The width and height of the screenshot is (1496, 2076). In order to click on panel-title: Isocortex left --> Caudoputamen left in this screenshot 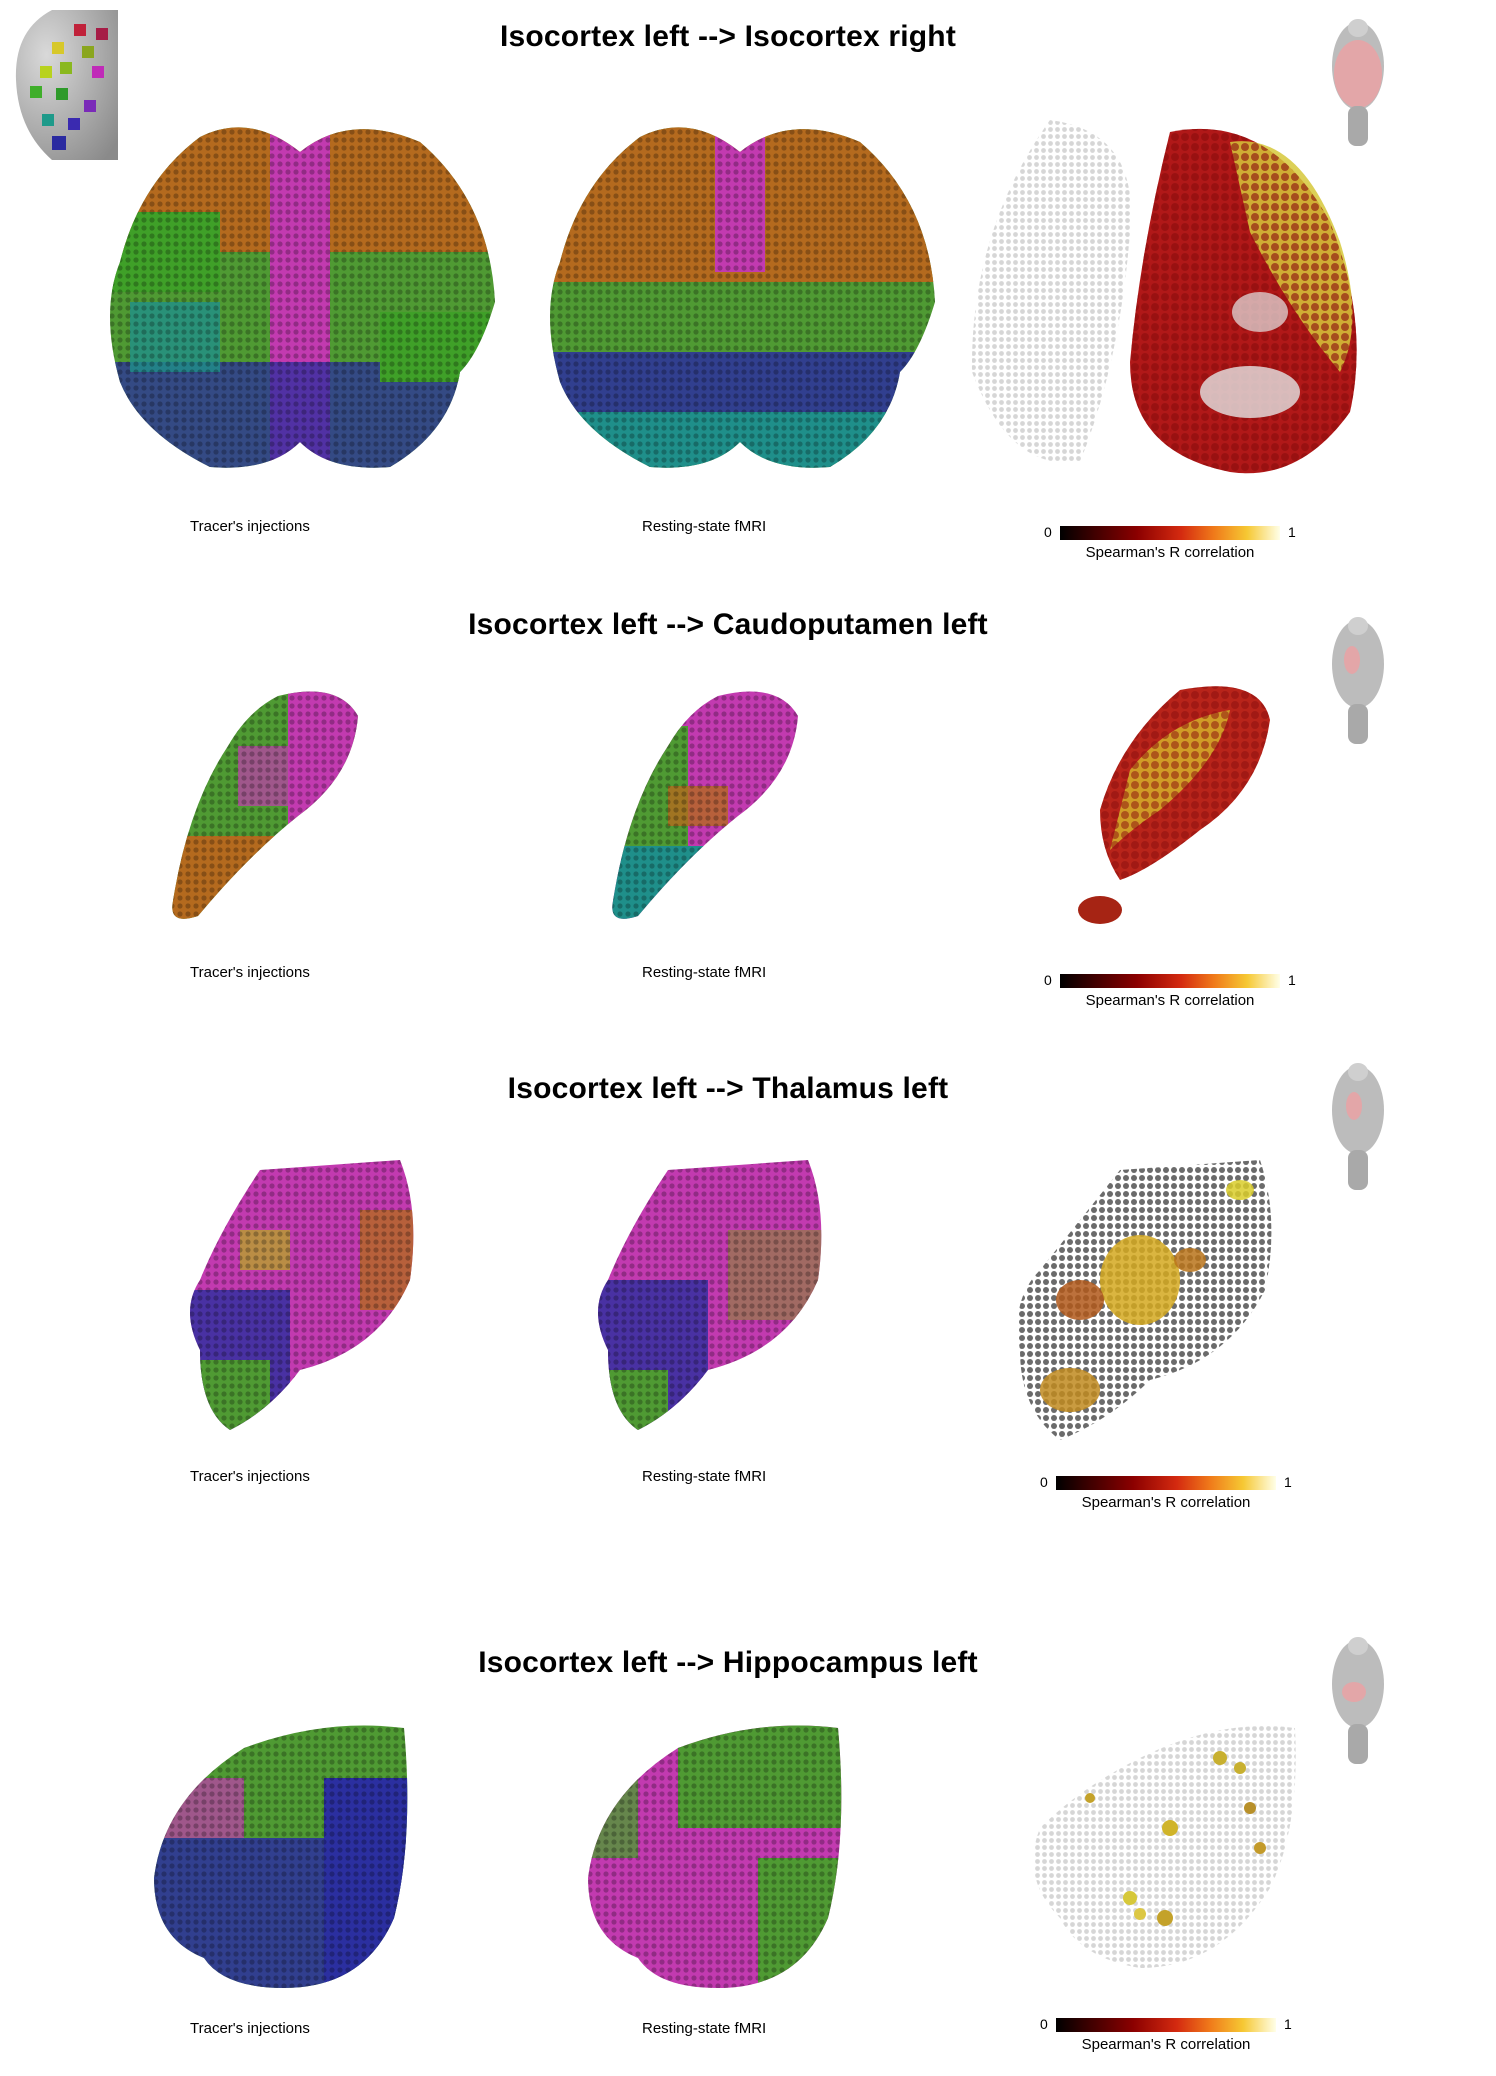, I will do `click(728, 624)`.